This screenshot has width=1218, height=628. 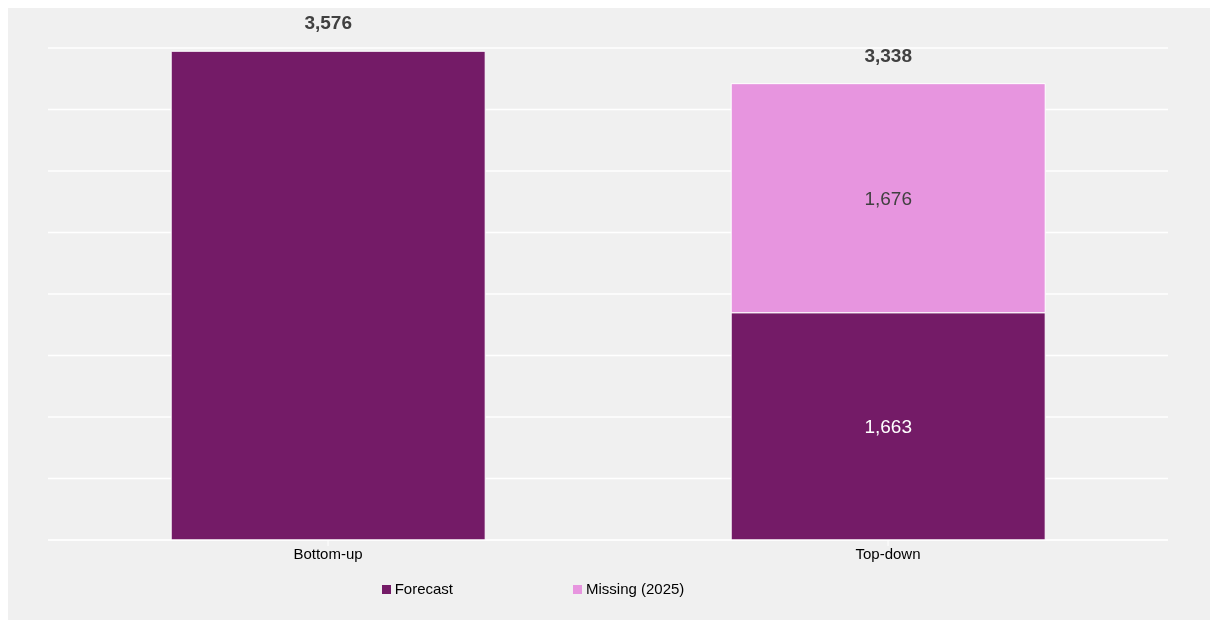 I want to click on data-label: 1,676, so click(x=888, y=198).